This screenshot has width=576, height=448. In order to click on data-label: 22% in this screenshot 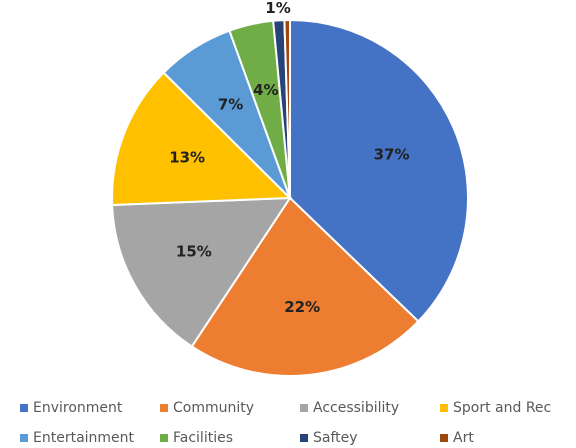, I will do `click(302, 307)`.